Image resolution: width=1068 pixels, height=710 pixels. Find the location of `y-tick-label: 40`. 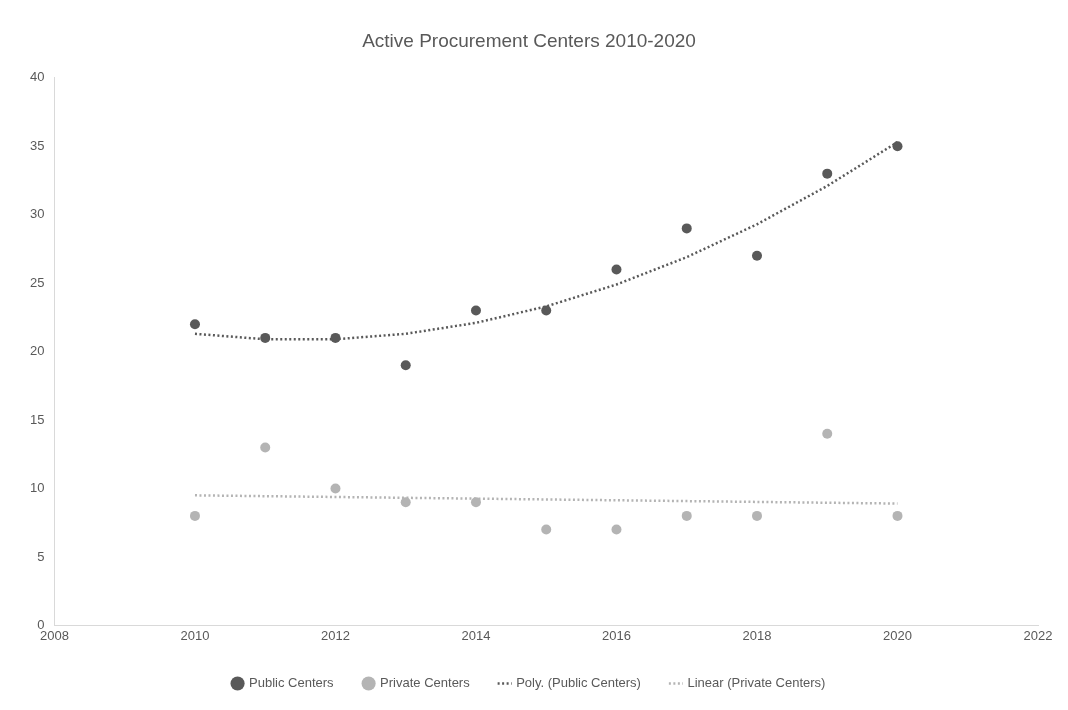

y-tick-label: 40 is located at coordinates (37, 77).